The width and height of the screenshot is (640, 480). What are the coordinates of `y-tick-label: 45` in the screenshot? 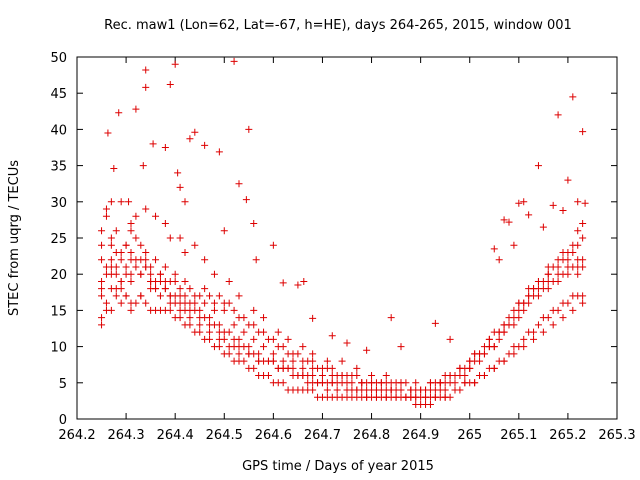 It's located at (58, 94).